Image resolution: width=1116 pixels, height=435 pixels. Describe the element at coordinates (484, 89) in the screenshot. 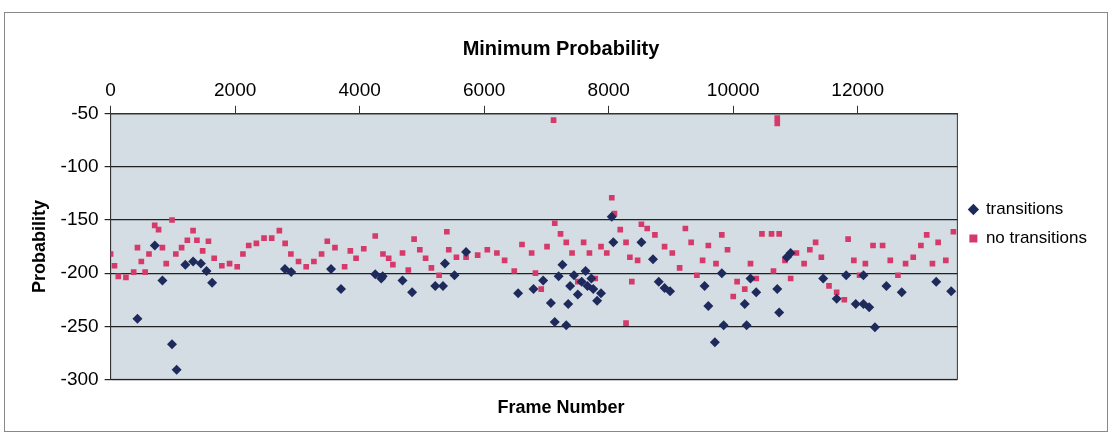

I see `x-tick-label: 6000` at that location.